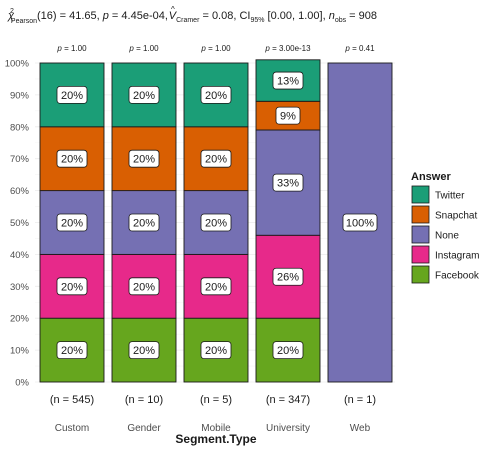 The height and width of the screenshot is (450, 491). I want to click on x-axis-ticks: Custom Gender Mobile University Web, so click(213, 428).